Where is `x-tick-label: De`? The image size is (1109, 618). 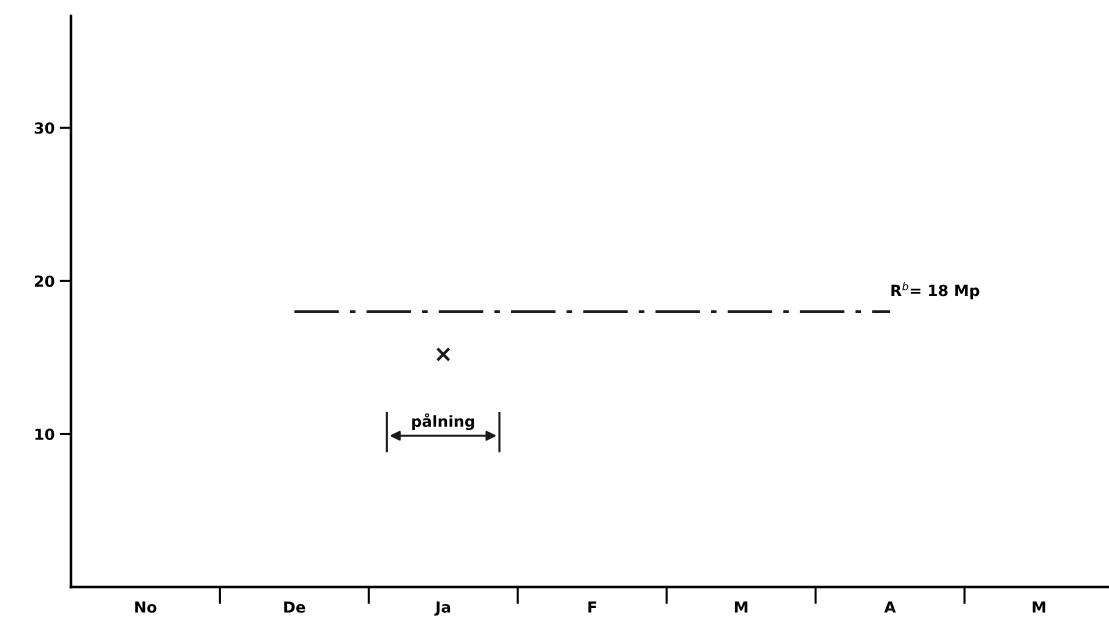
x-tick-label: De is located at coordinates (295, 607).